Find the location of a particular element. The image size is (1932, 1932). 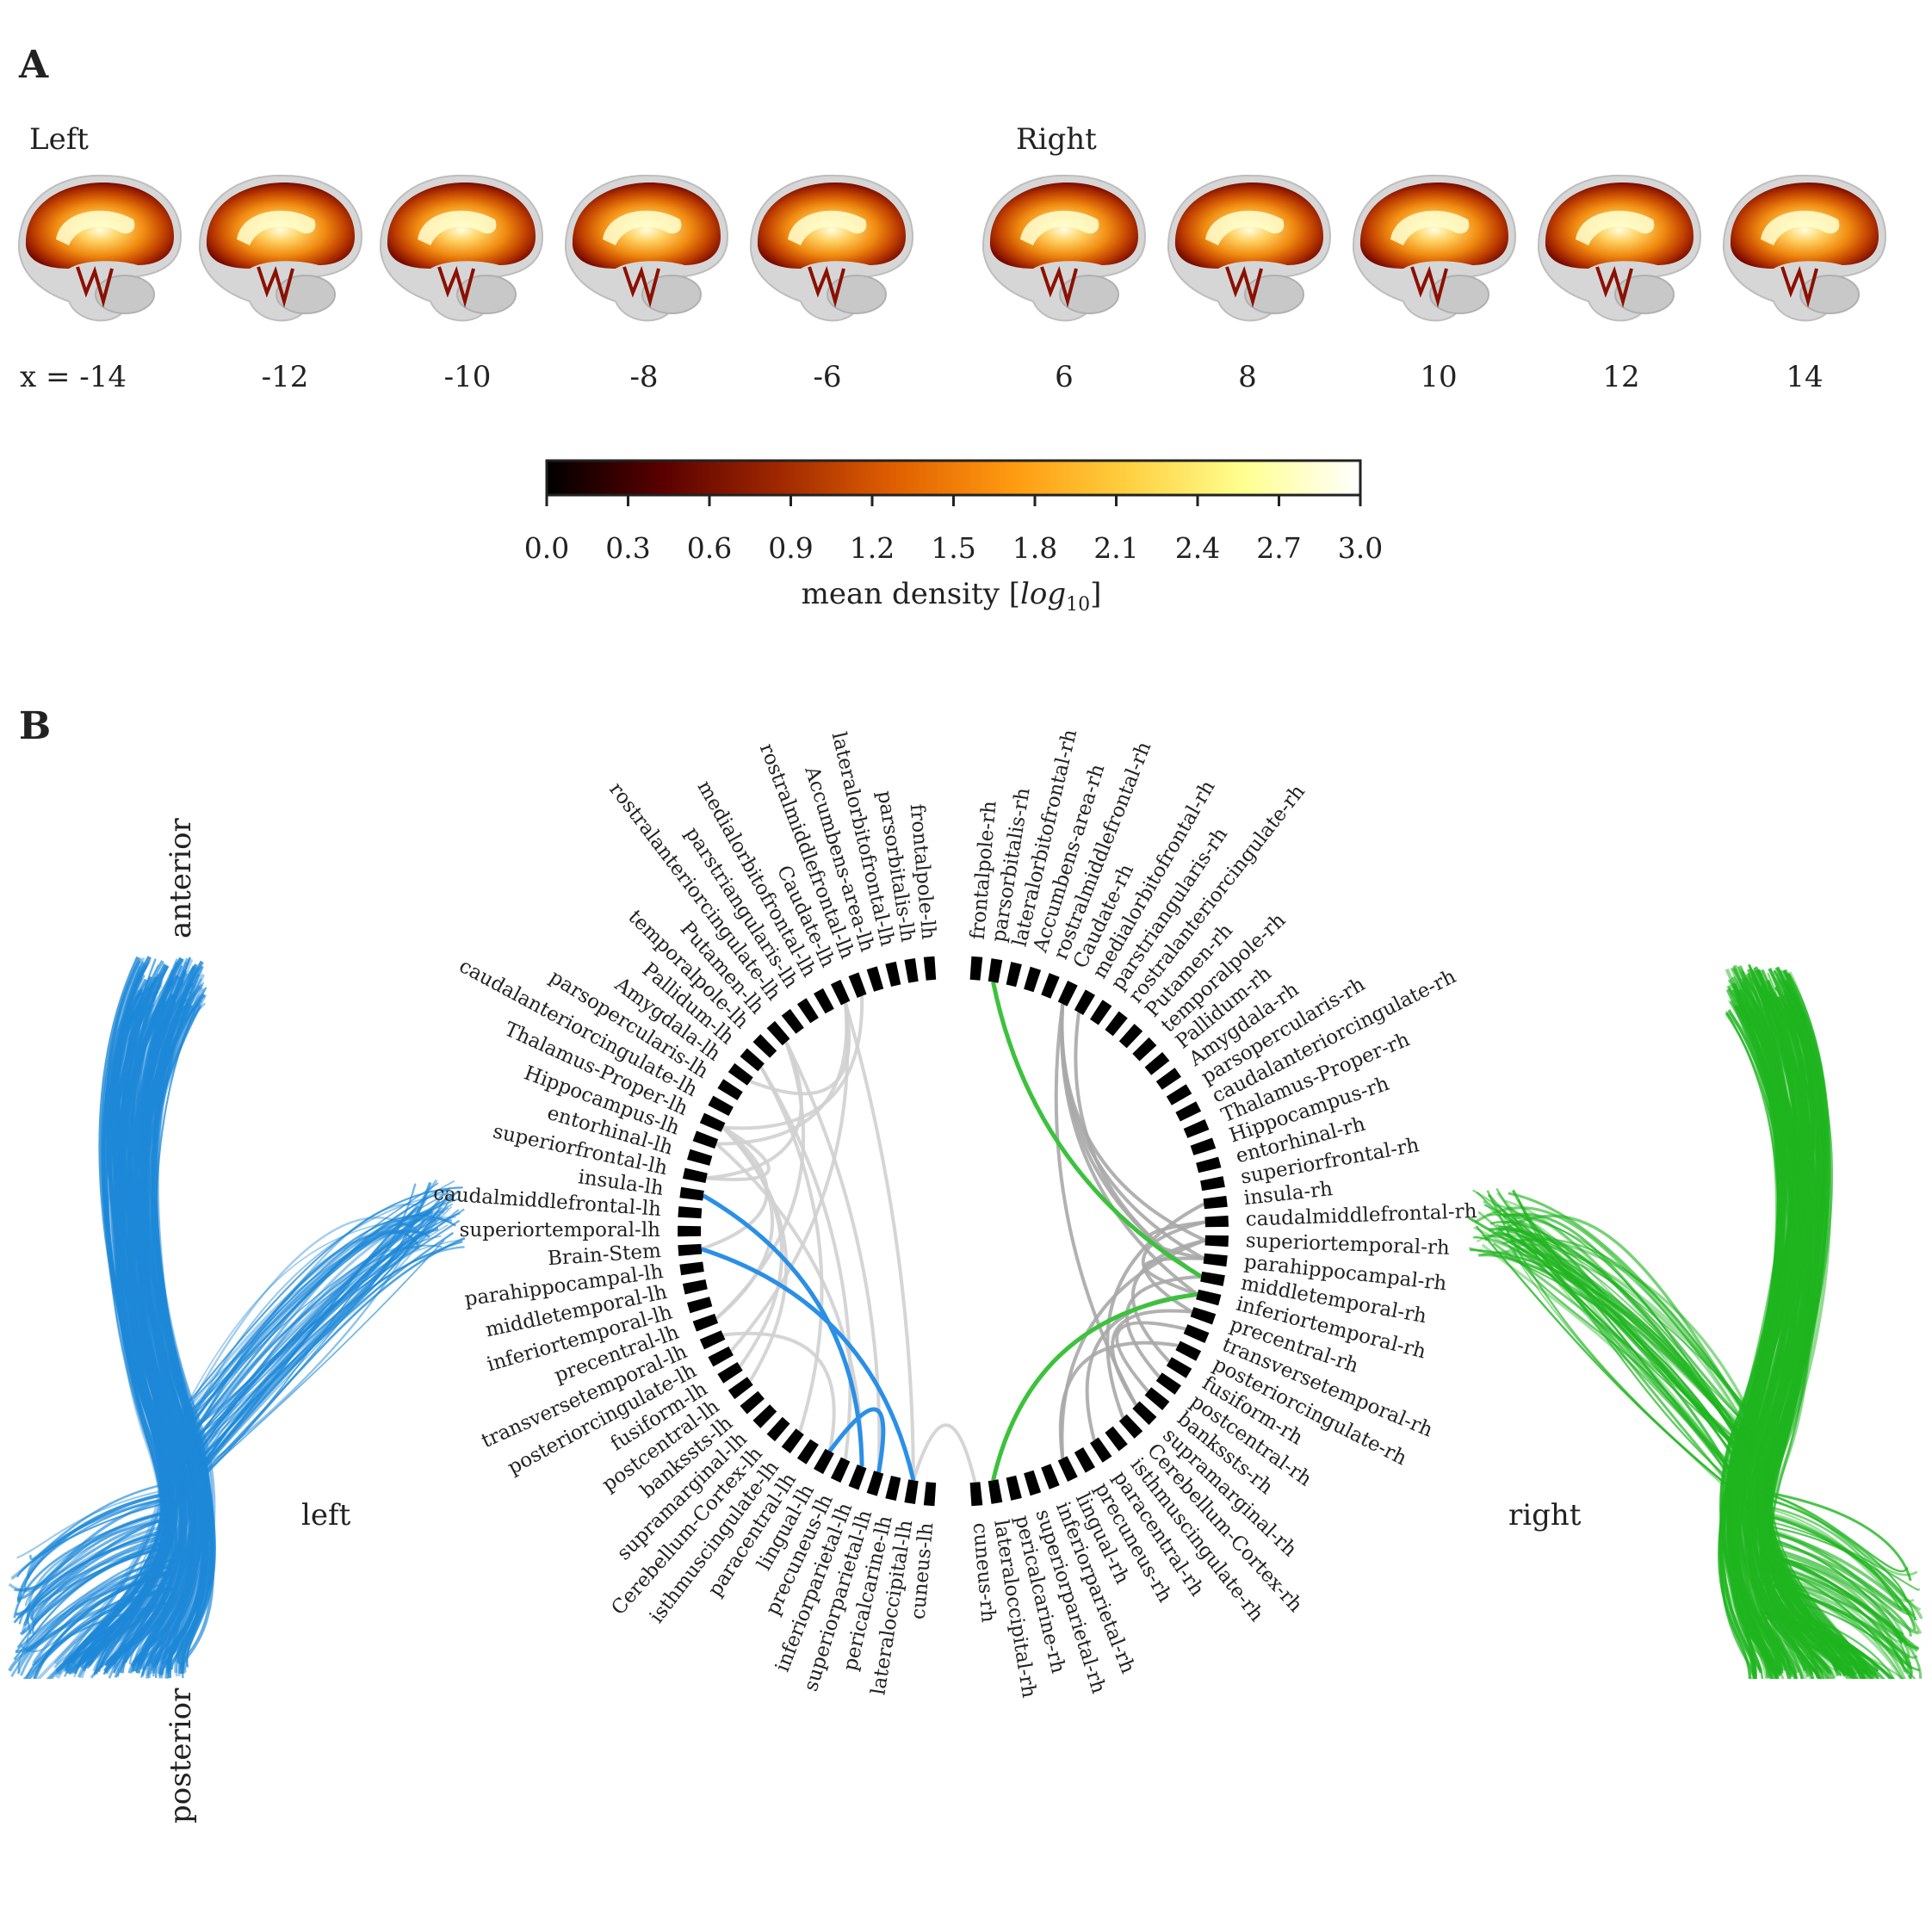

colorbar-tick-label: 2.7 is located at coordinates (1279, 548).